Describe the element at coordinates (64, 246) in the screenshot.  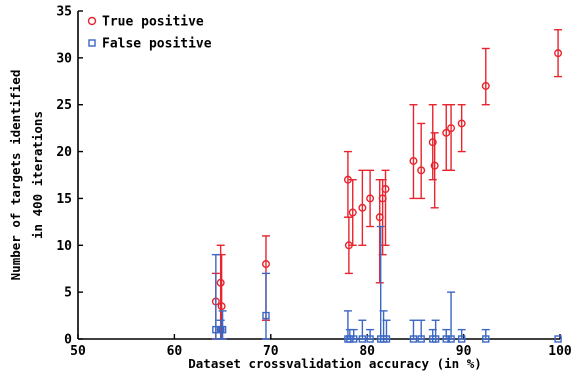
I see `y-tick-label: 10` at that location.